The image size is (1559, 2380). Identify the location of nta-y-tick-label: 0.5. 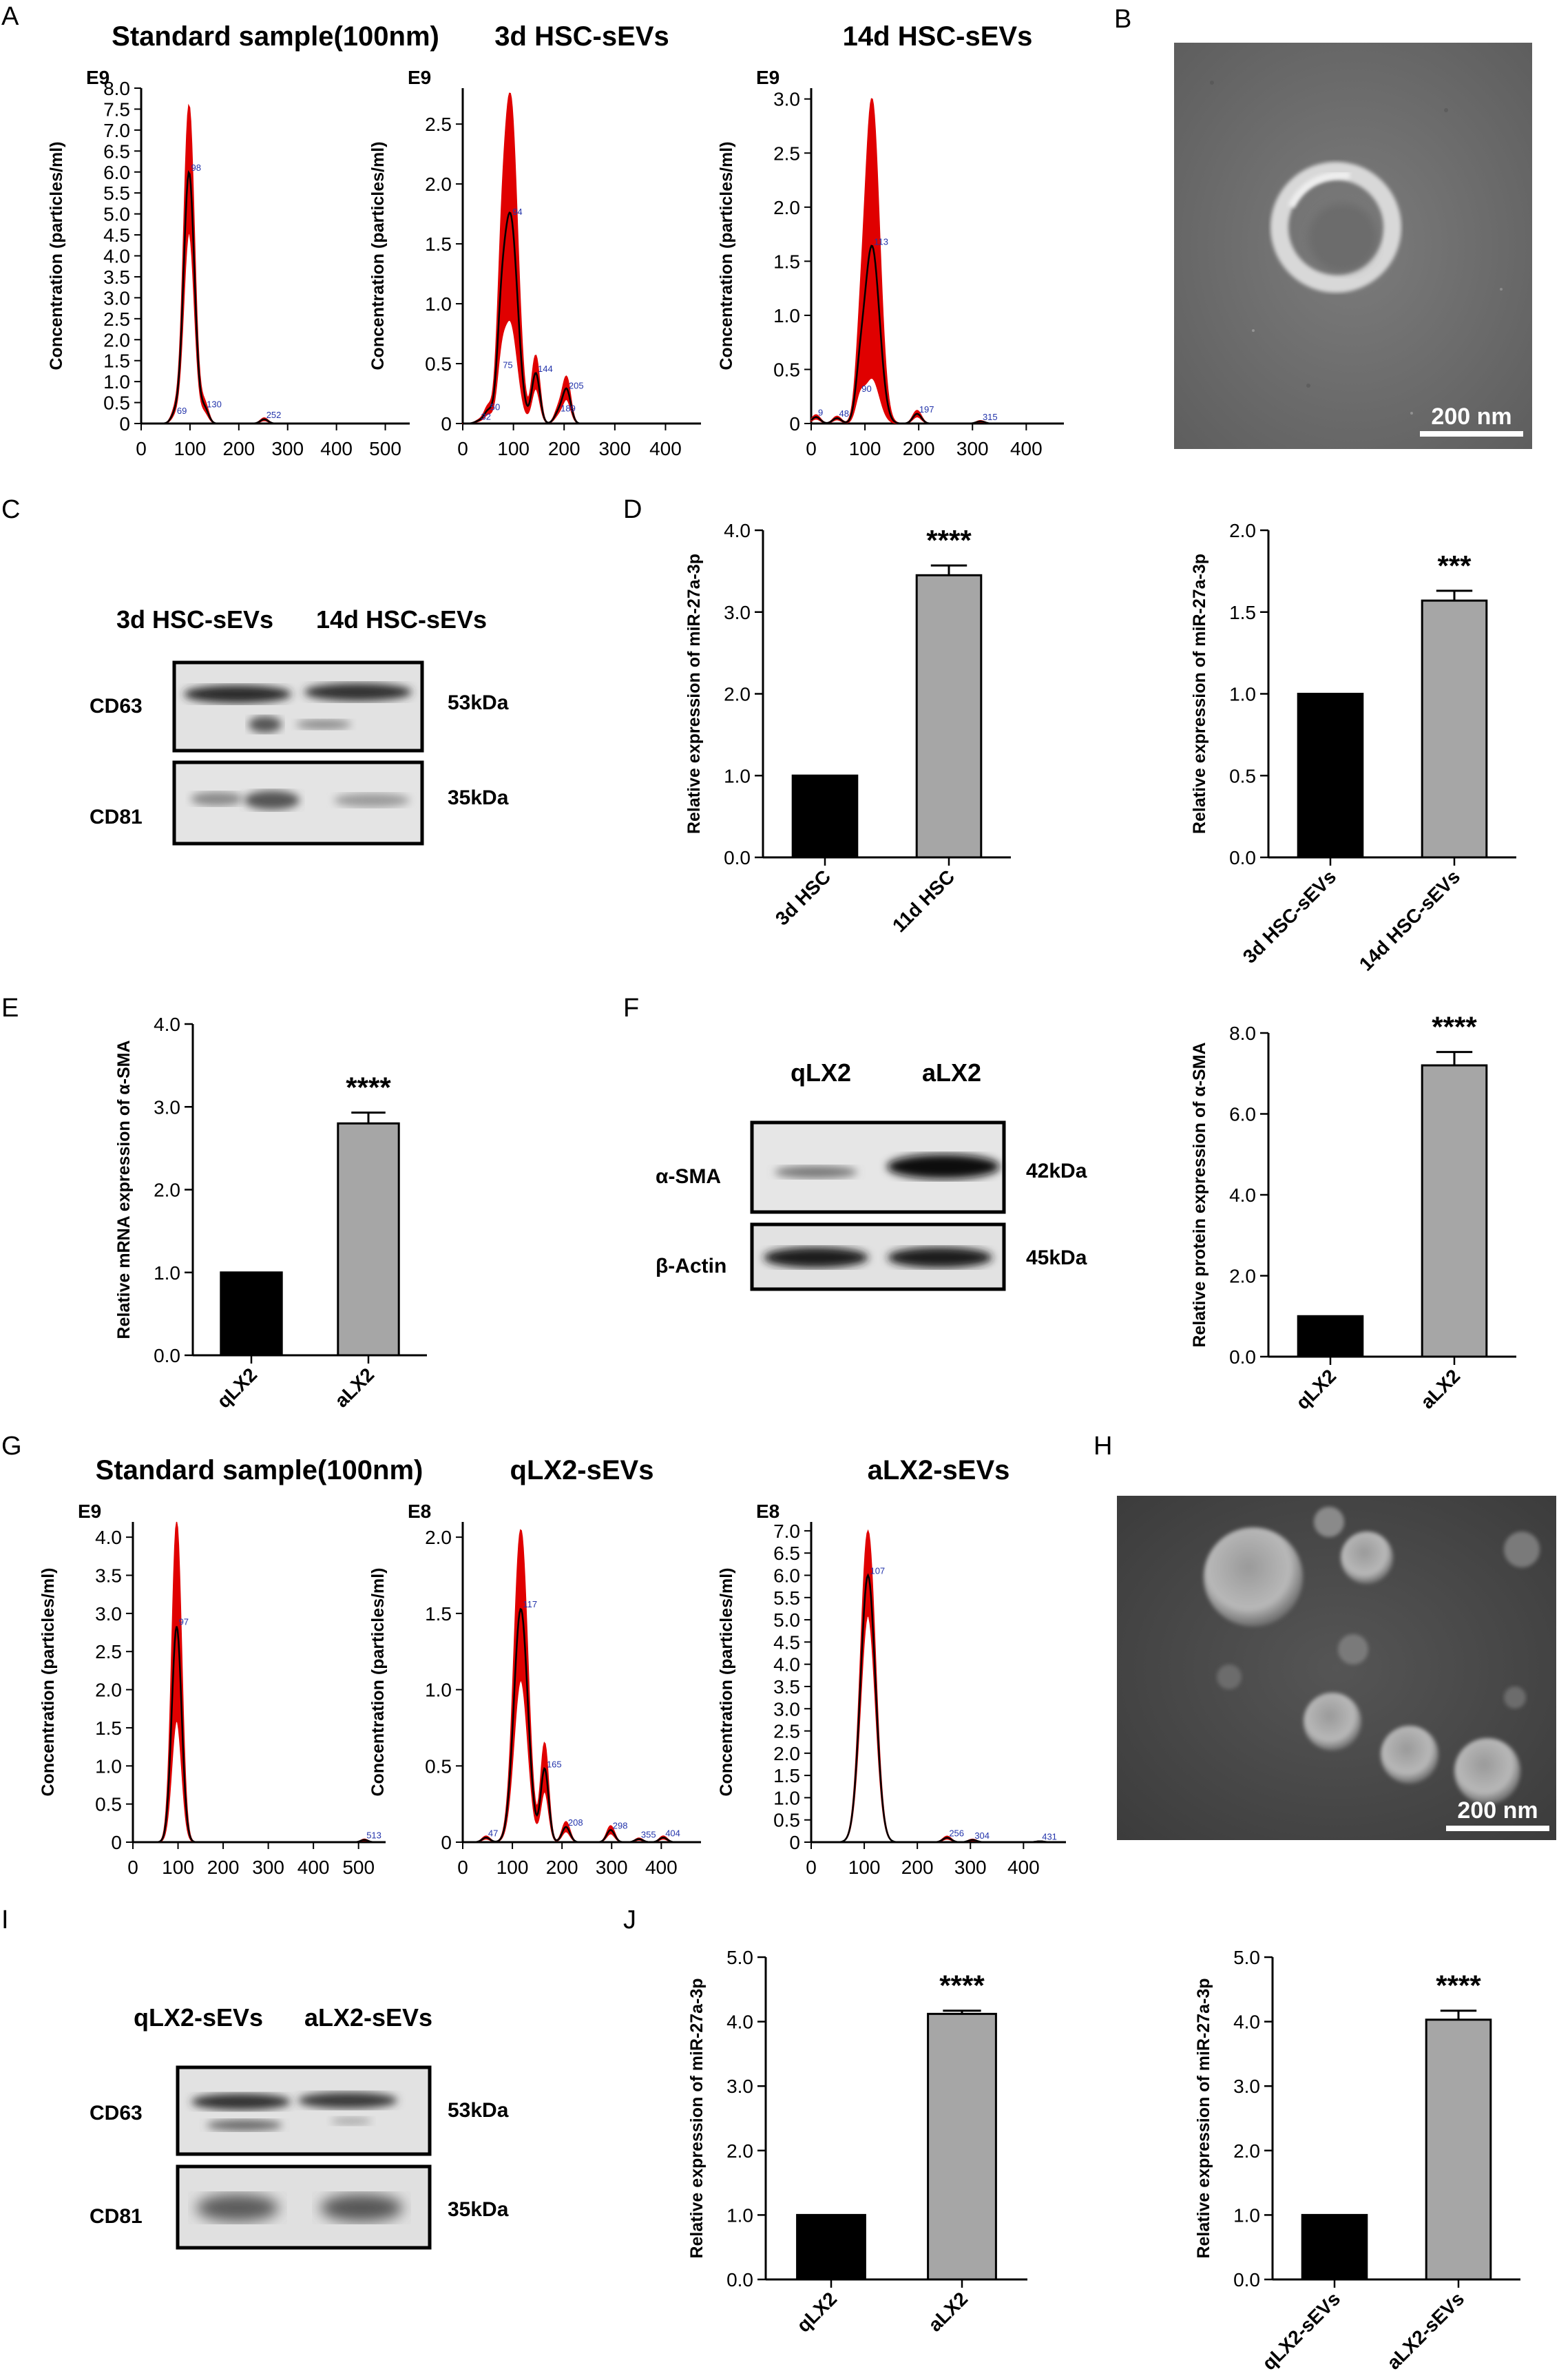
(109, 1804).